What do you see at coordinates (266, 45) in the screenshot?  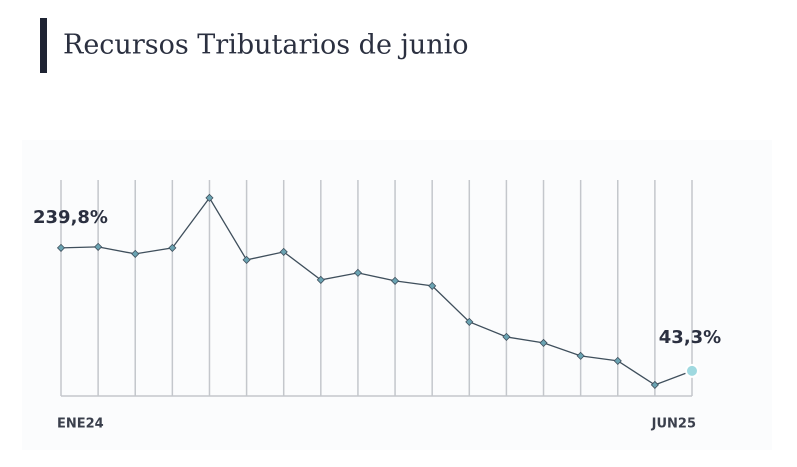 I see `chart-title: Recursos Tributarios de junio` at bounding box center [266, 45].